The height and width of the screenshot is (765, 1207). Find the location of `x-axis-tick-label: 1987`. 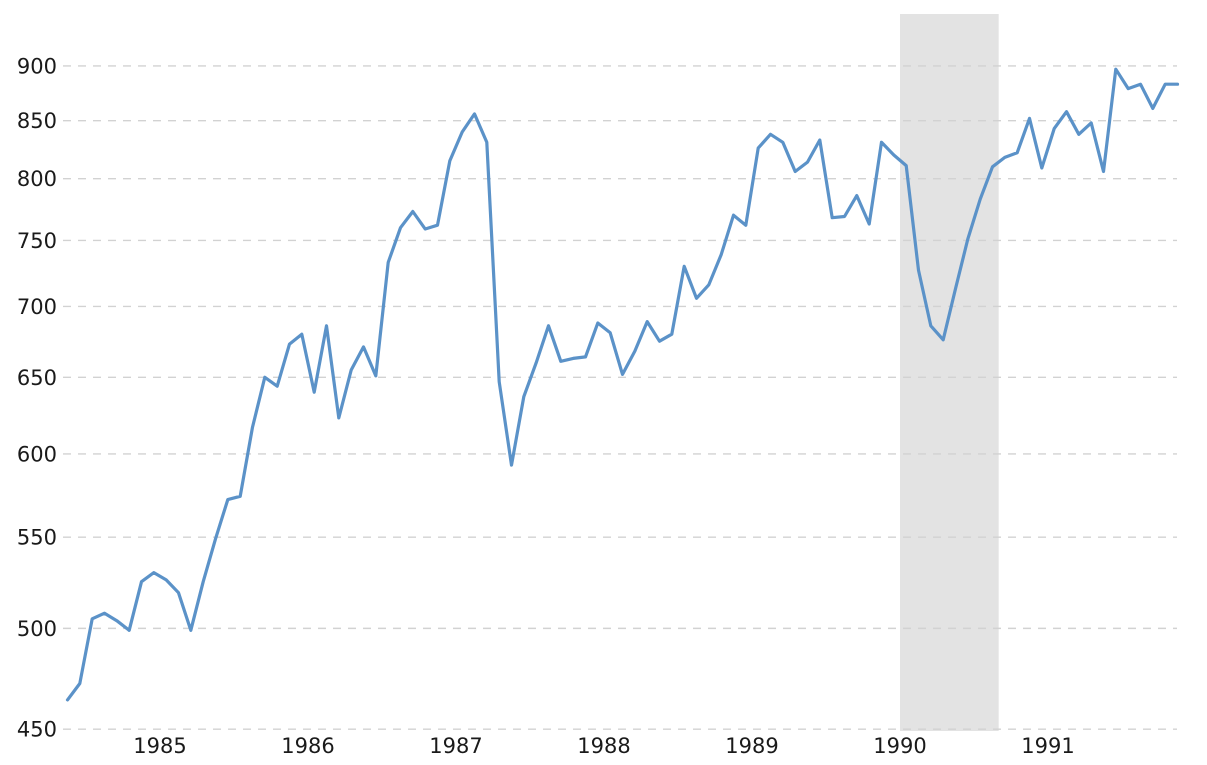

x-axis-tick-label: 1987 is located at coordinates (455, 746).